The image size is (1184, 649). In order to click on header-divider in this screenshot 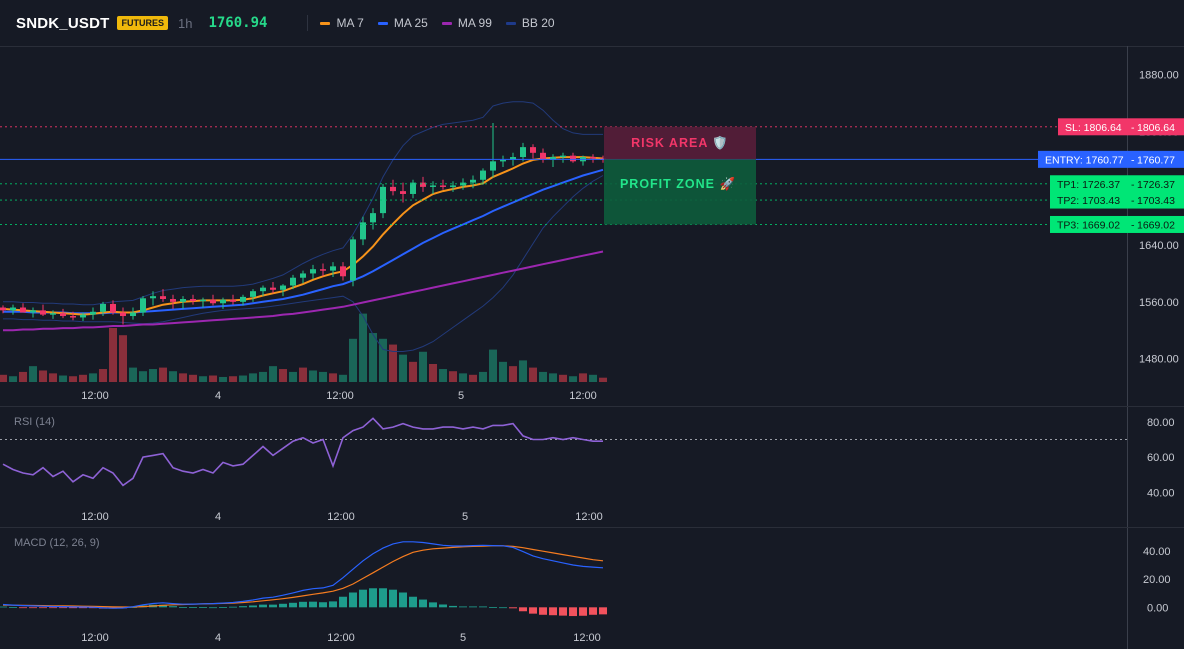, I will do `click(308, 23)`.